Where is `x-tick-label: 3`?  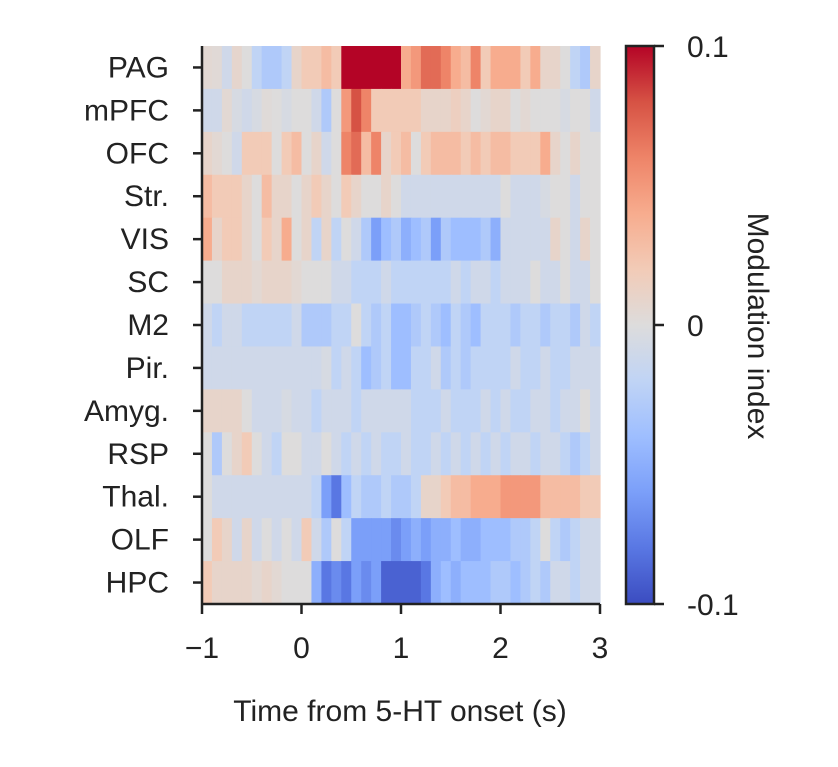
x-tick-label: 3 is located at coordinates (600, 648).